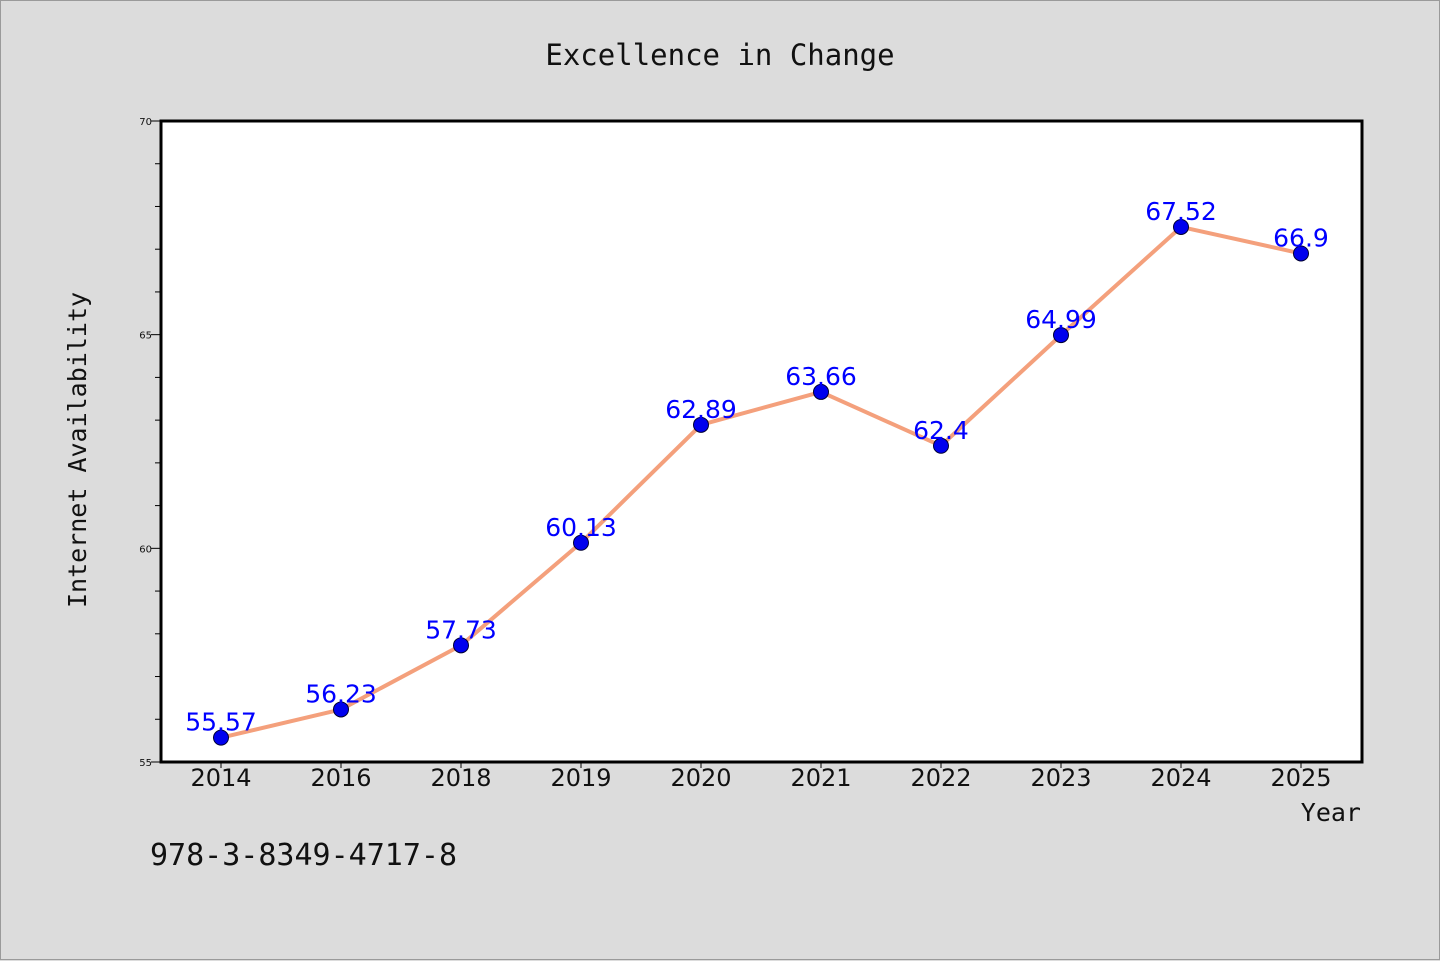 The width and height of the screenshot is (1440, 961). Describe the element at coordinates (719, 55) in the screenshot. I see `chart-title: Excellence in Change` at that location.